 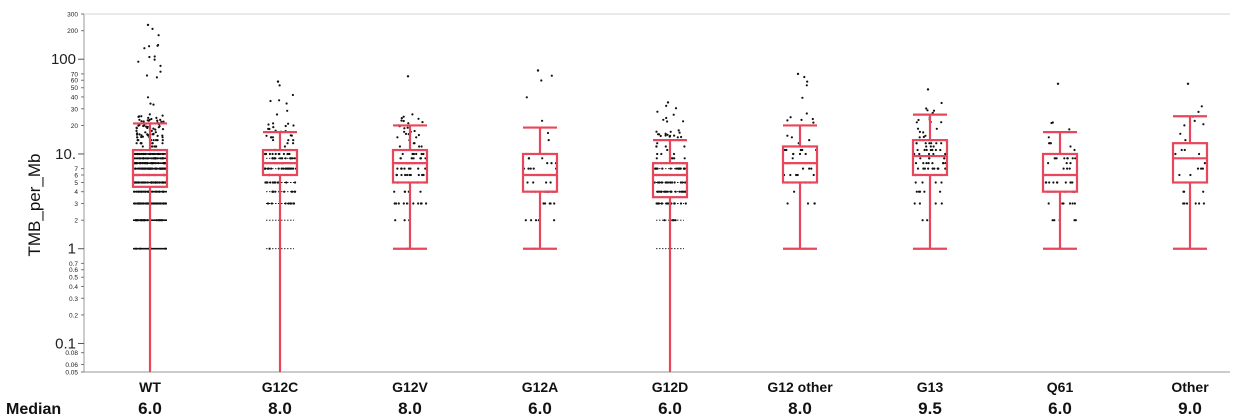 What do you see at coordinates (75, 97) in the screenshot?
I see `y-minor-tick-label: 40` at bounding box center [75, 97].